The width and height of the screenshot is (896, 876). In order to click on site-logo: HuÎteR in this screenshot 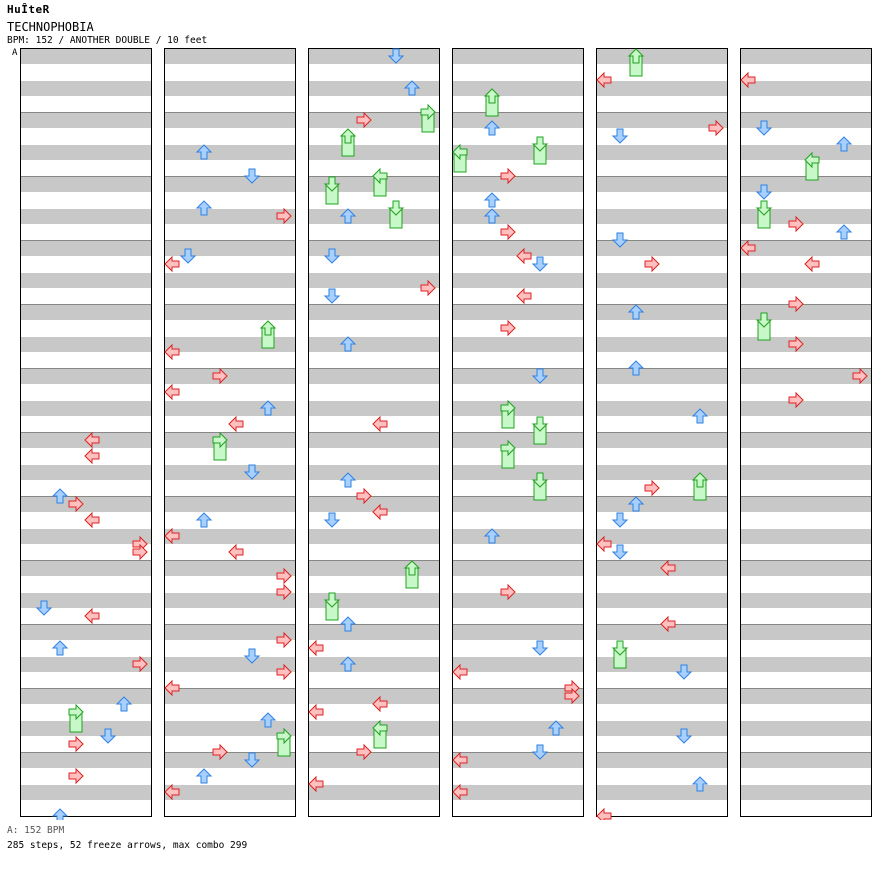, I will do `click(28, 9)`.